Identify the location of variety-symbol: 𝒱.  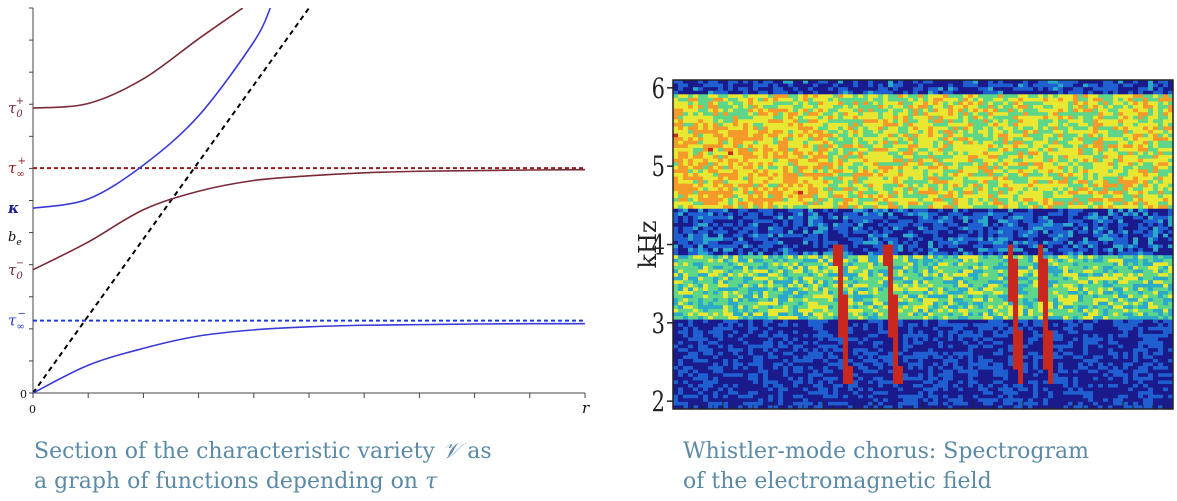
(451, 451).